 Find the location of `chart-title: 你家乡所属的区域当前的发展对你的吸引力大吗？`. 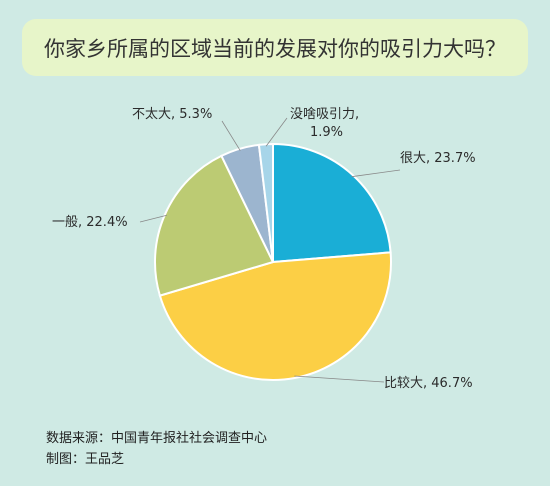

chart-title: 你家乡所属的区域当前的发展对你的吸引力大吗？ is located at coordinates (275, 48).